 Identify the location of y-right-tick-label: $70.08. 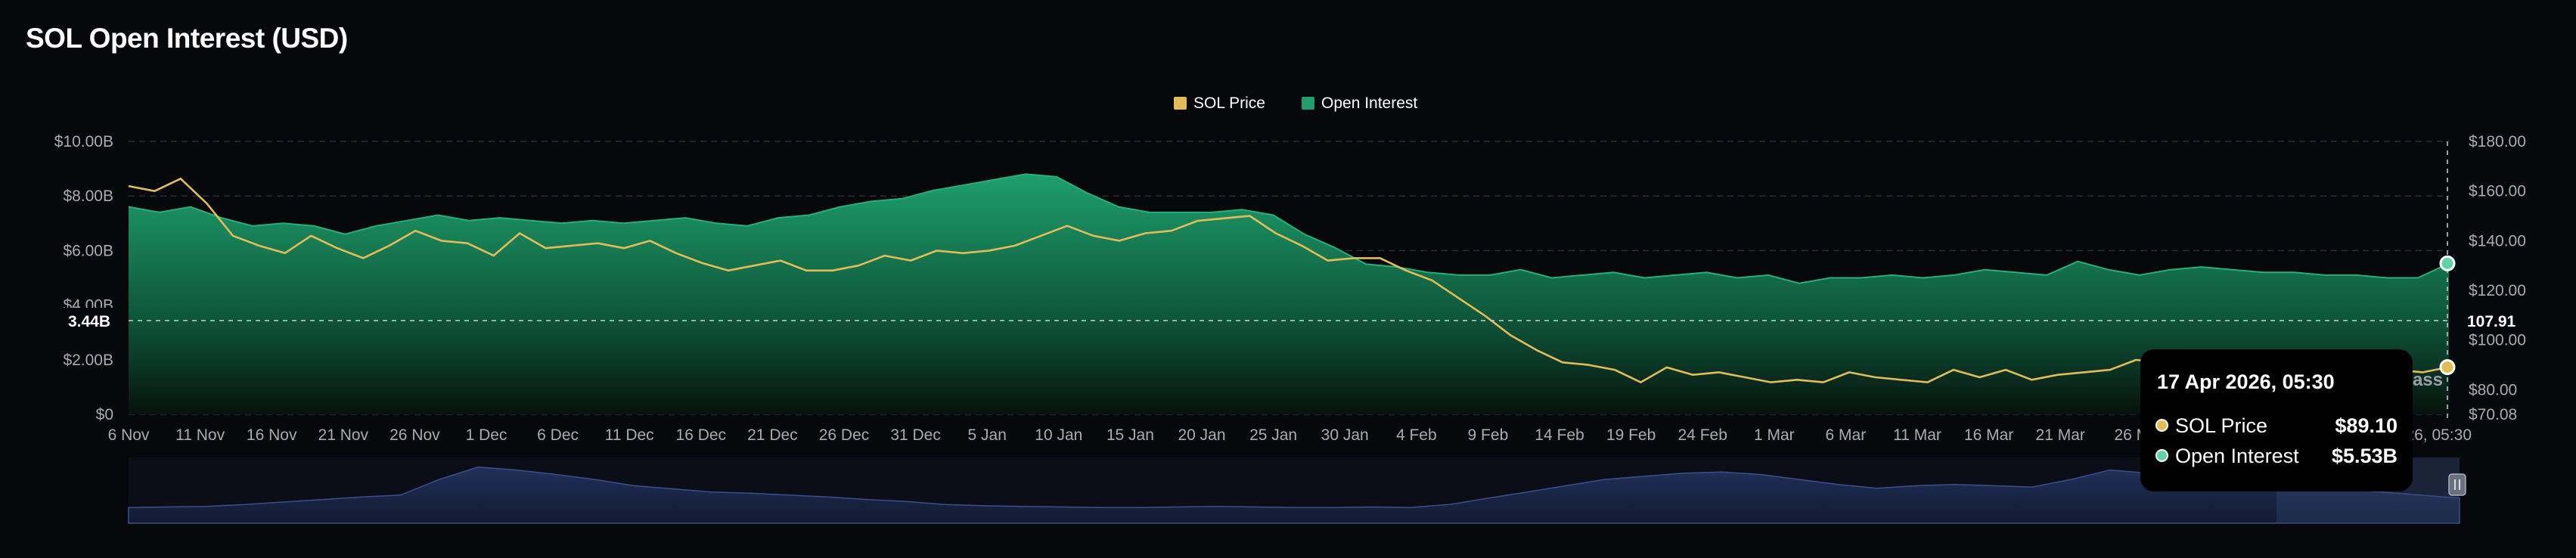
(2493, 414).